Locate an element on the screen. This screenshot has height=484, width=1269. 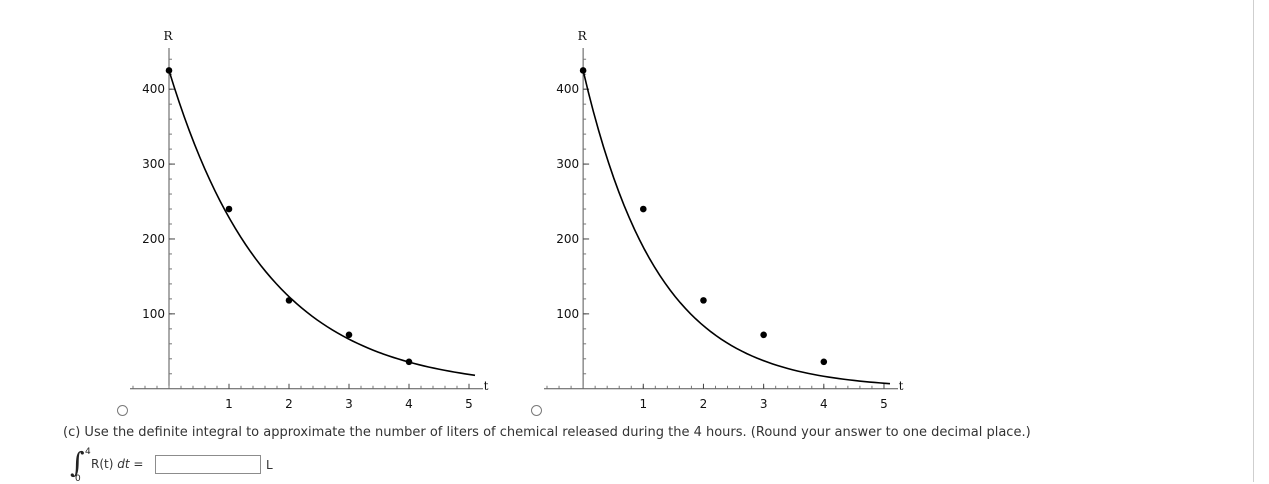
option-2-radio is located at coordinates (536, 410).